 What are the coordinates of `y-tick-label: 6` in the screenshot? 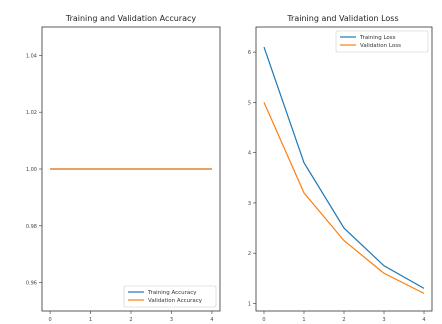 It's located at (249, 53).